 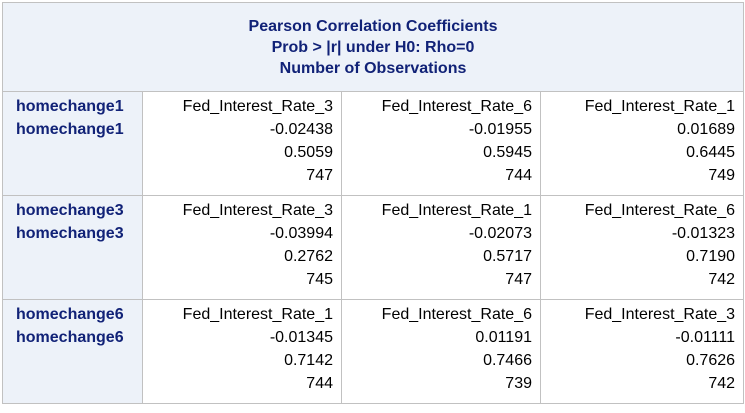 I want to click on p-value: 0.5059, so click(x=308, y=152).